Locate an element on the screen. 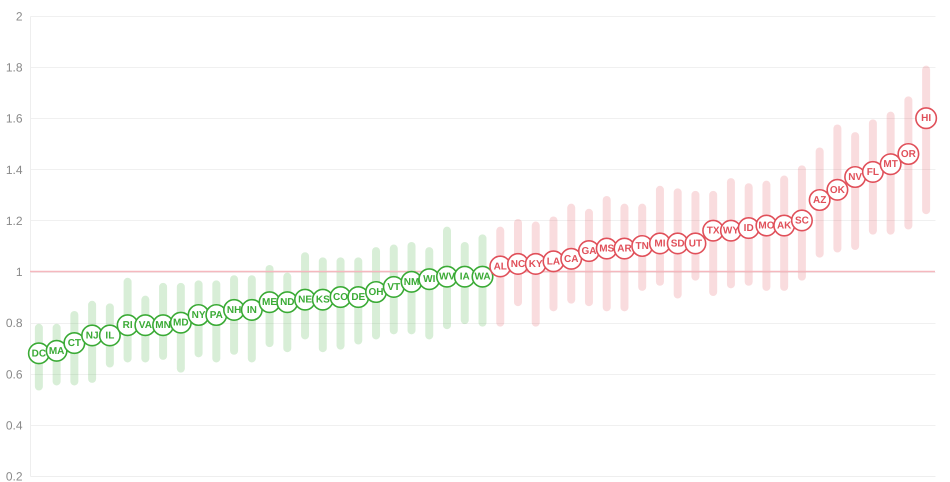  x-tick-label: NY is located at coordinates (199, 315).